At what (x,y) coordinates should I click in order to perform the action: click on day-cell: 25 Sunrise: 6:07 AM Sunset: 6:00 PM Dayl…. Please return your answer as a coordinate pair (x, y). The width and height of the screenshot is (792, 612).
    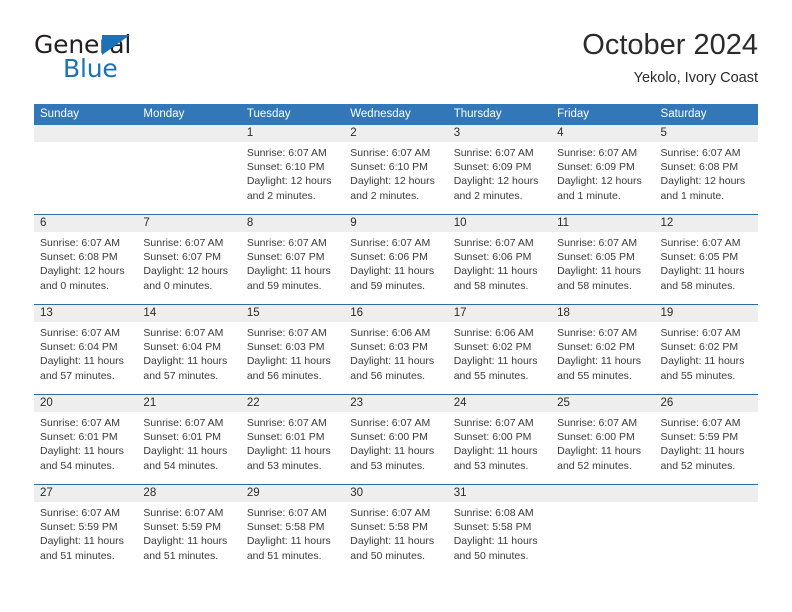
    Looking at the image, I should click on (603, 439).